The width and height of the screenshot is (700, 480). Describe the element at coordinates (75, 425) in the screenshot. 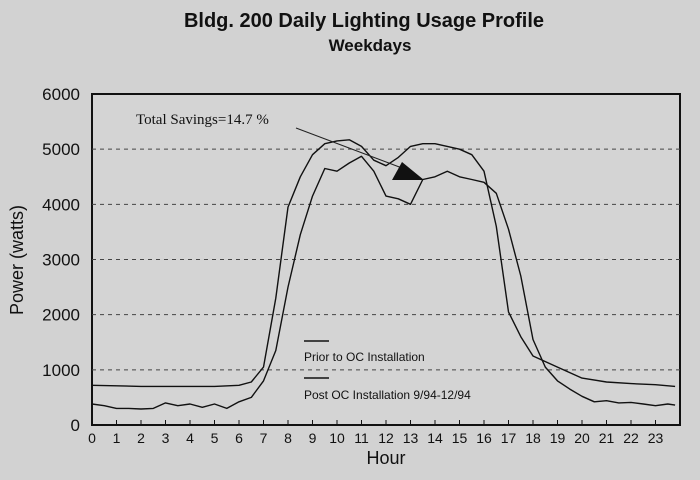

I see `y-tick-label: 0` at that location.